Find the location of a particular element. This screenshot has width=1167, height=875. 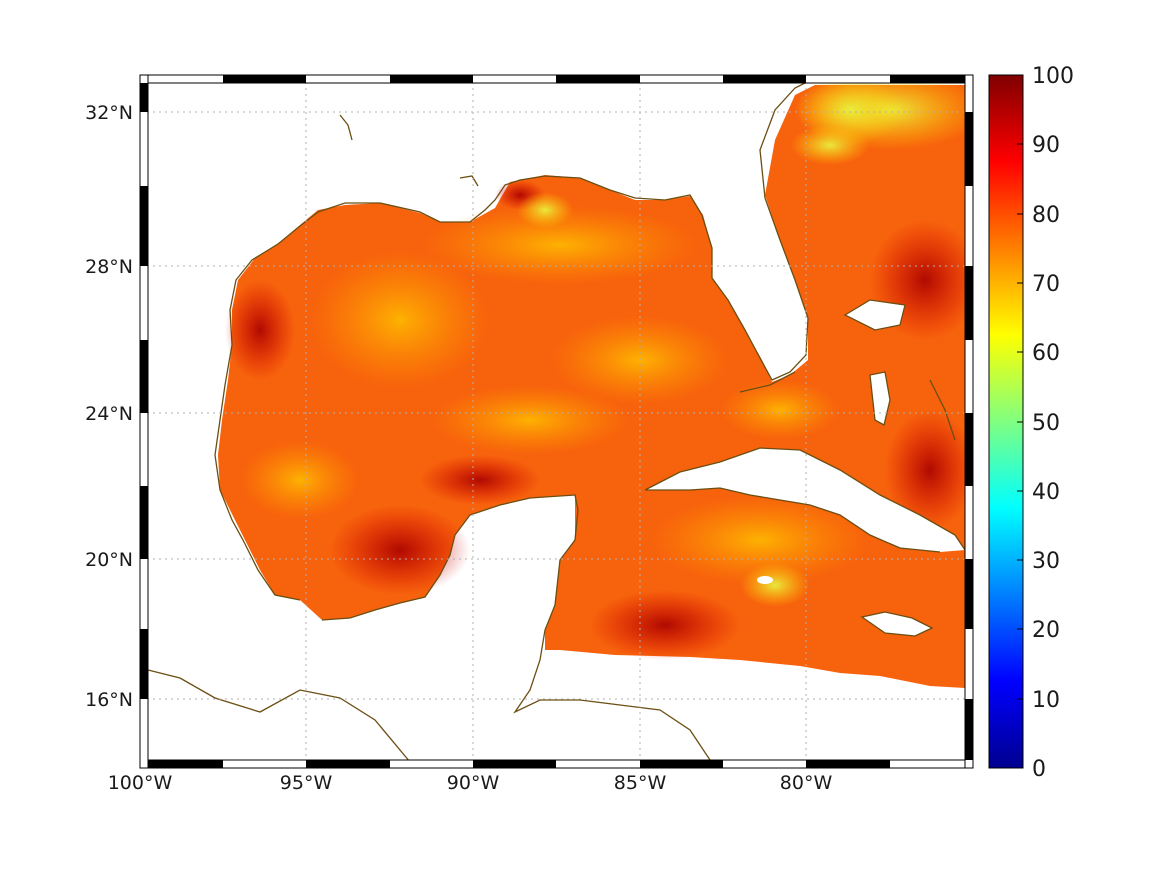

colorbar-tick-label: 40 is located at coordinates (1046, 492).